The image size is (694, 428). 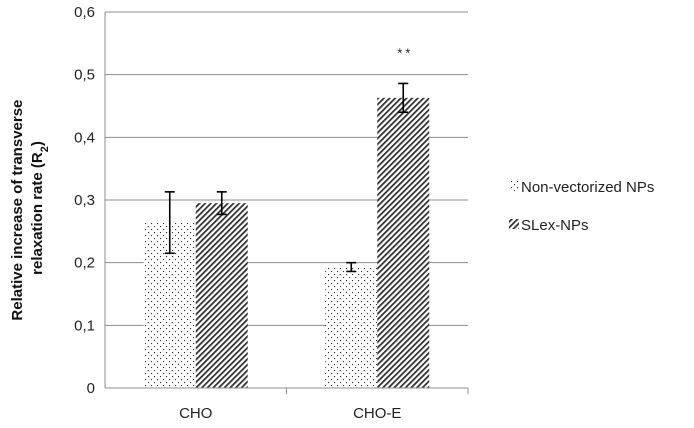 I want to click on y-axis-label-line2: relaxation rate (R, so click(x=37, y=213).